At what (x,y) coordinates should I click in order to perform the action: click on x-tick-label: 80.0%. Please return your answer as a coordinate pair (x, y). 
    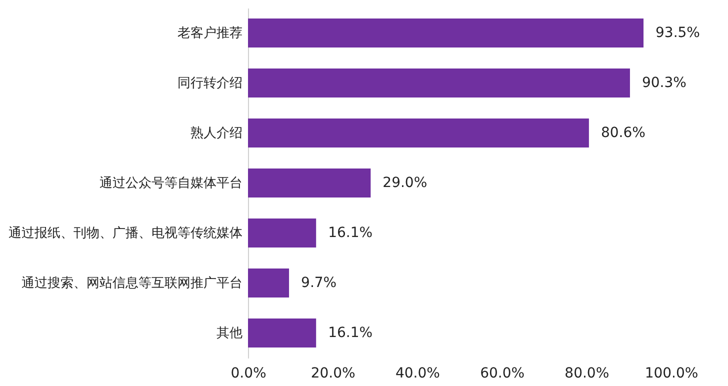
    Looking at the image, I should click on (587, 374).